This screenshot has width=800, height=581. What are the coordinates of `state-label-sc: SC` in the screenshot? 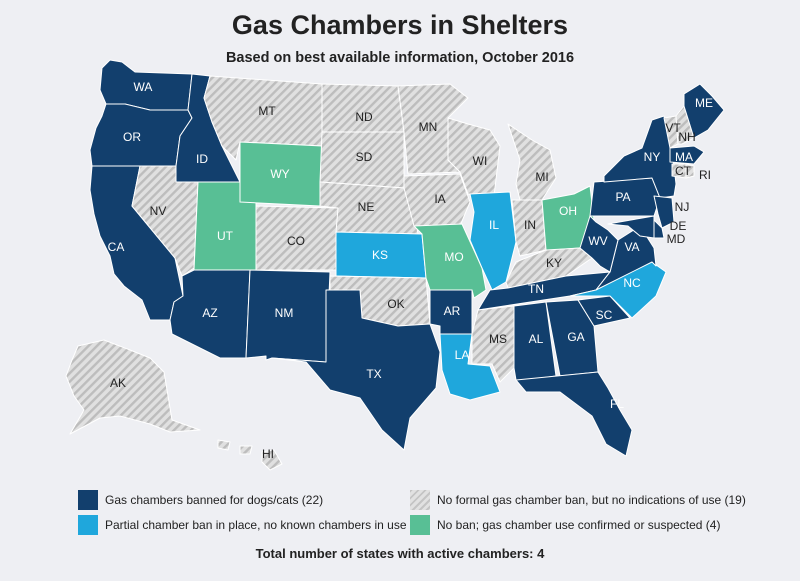 It's located at (604, 315).